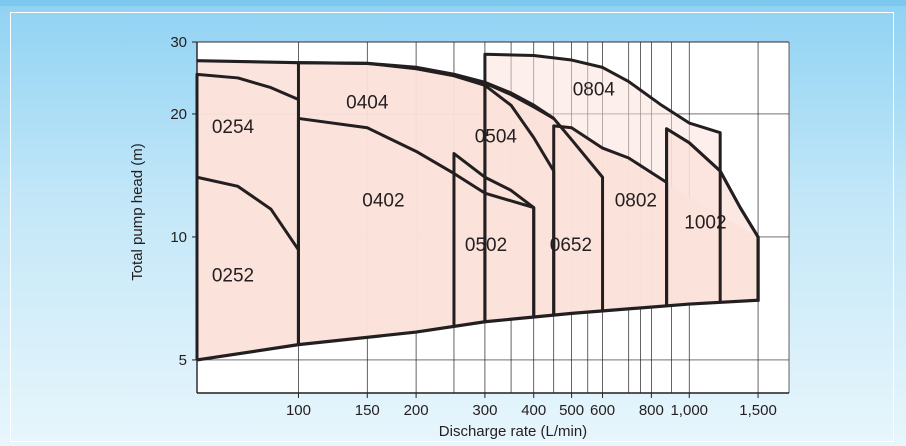 Image resolution: width=906 pixels, height=446 pixels. What do you see at coordinates (602, 410) in the screenshot?
I see `x-tick-label: 600` at bounding box center [602, 410].